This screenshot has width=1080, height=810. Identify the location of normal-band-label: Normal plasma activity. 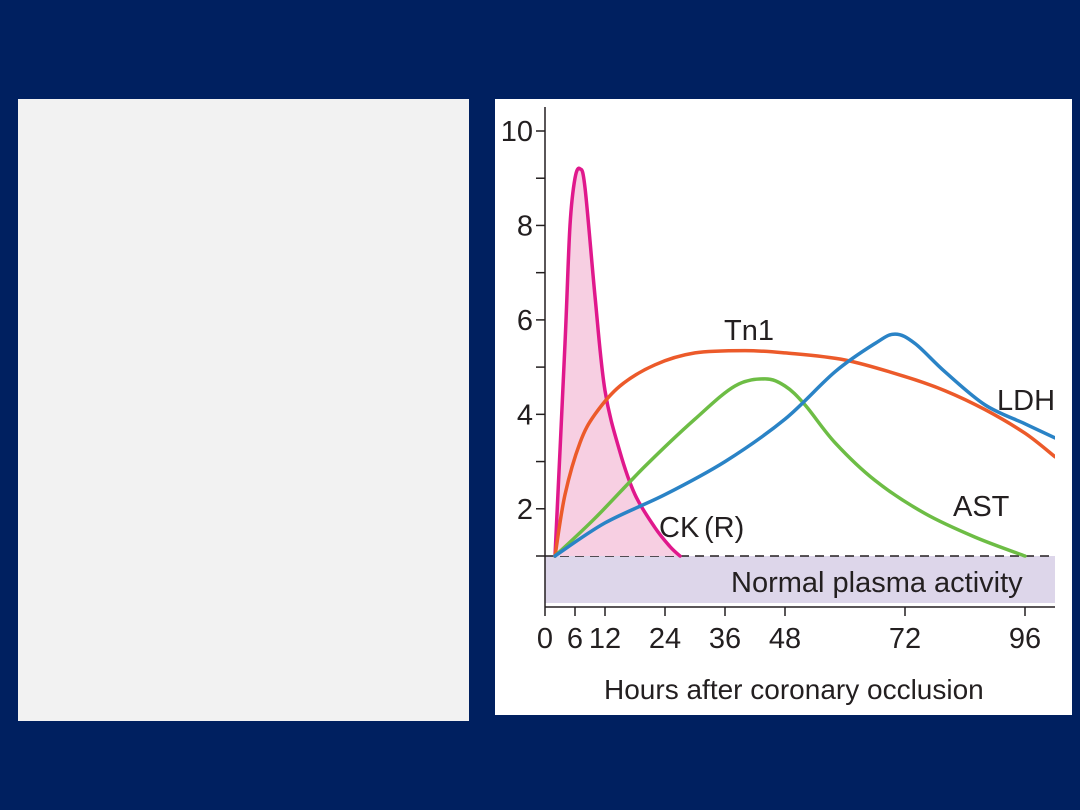
(877, 583).